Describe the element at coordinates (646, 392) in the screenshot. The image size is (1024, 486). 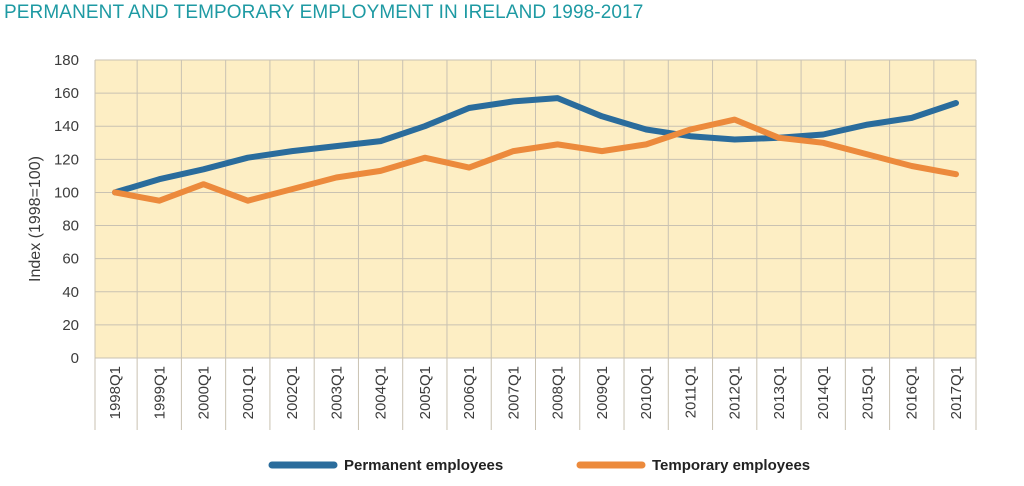
I see `x-tick-label: 2010Q1` at that location.